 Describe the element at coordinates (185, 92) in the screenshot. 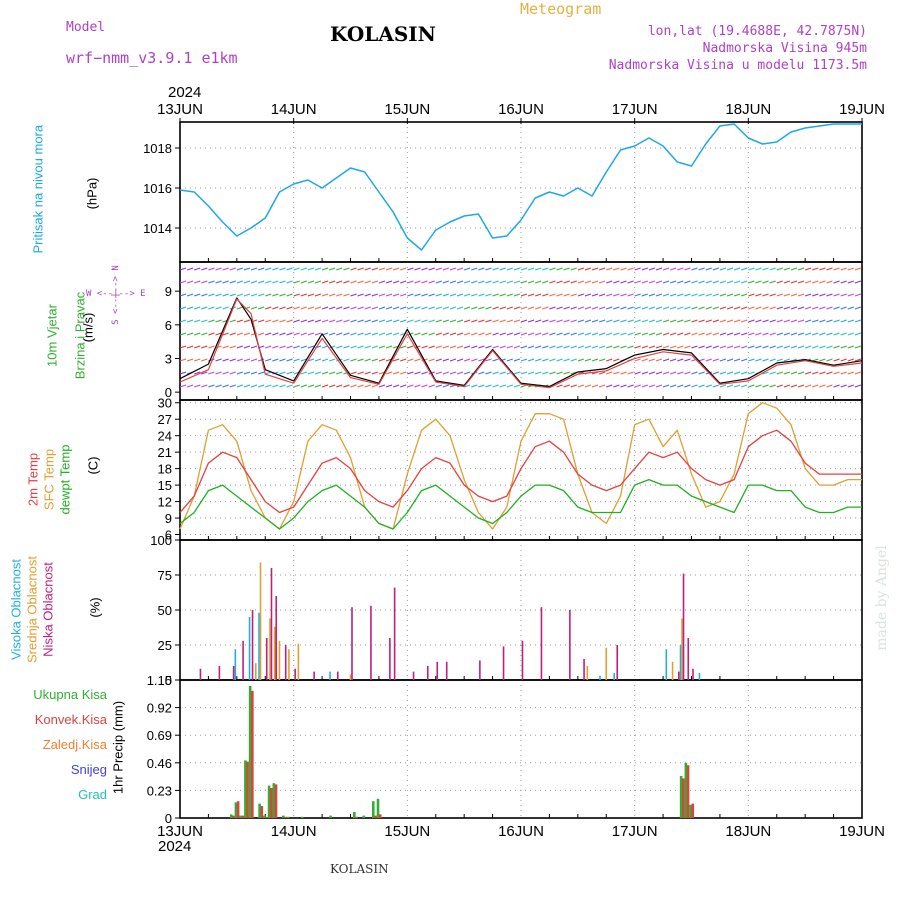

I see `year-top: 2024` at that location.